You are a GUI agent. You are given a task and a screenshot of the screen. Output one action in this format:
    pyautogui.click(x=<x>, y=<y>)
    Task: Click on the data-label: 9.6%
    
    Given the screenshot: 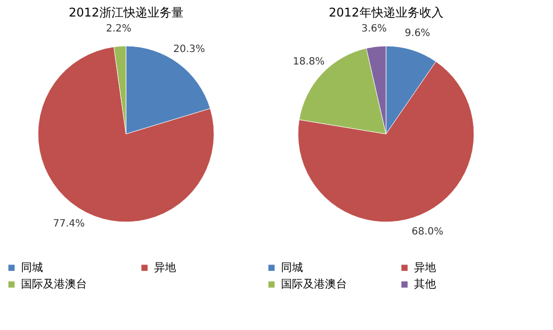 What is the action you would take?
    pyautogui.click(x=417, y=33)
    